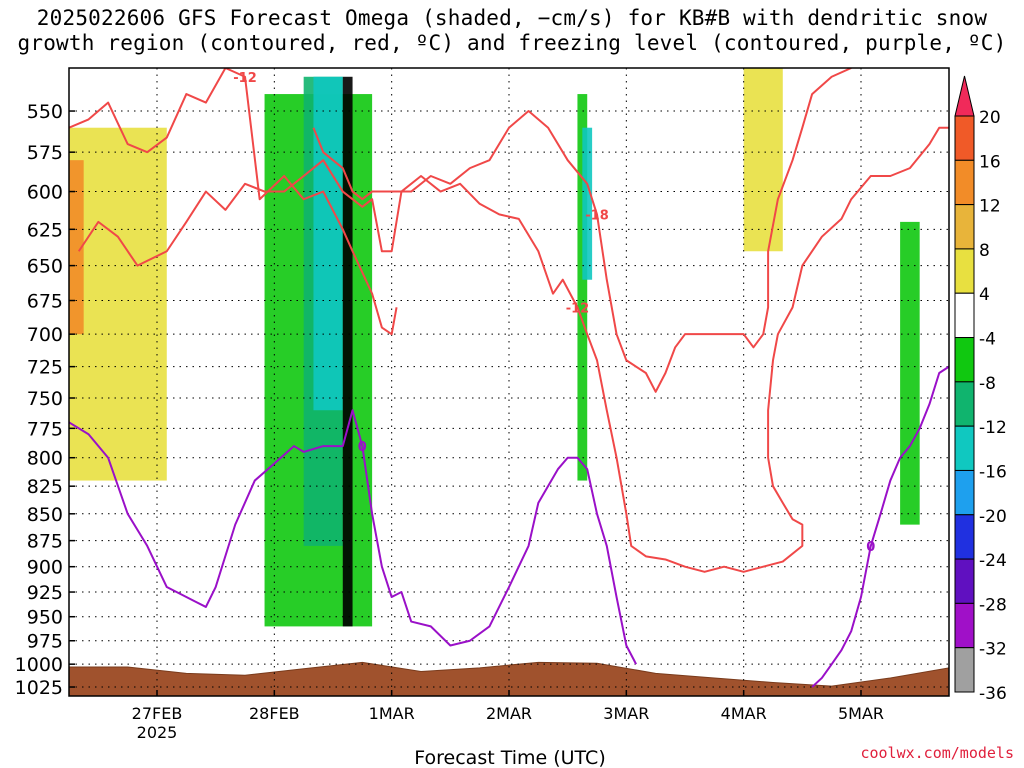 This screenshot has width=1024, height=768. What do you see at coordinates (362, 447) in the screenshot?
I see `contour-label-3: 0` at bounding box center [362, 447].